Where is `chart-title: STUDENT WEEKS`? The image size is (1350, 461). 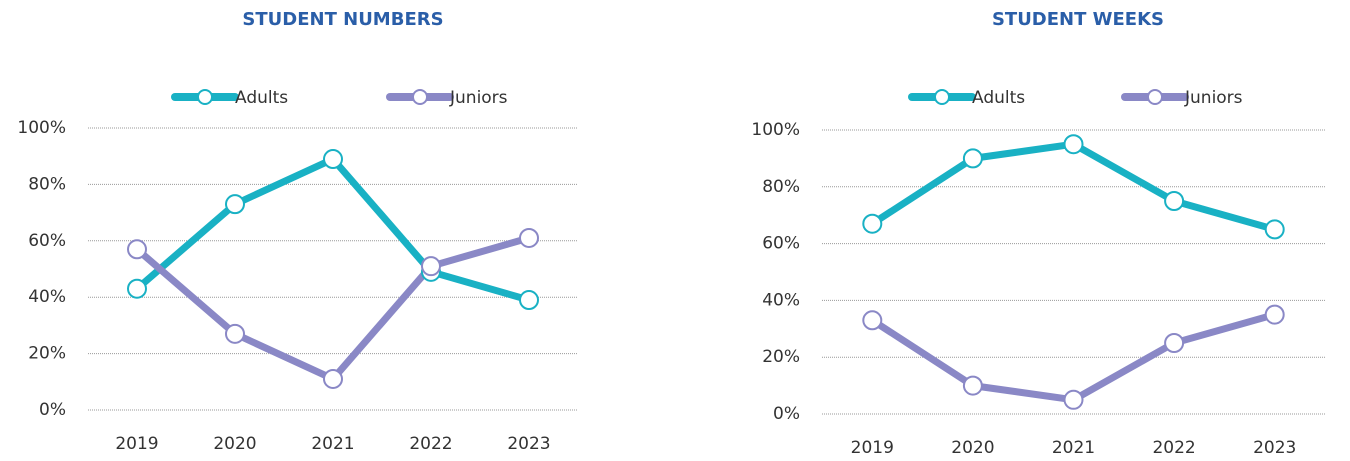
chart-title: STUDENT WEEKS is located at coordinates (1078, 19).